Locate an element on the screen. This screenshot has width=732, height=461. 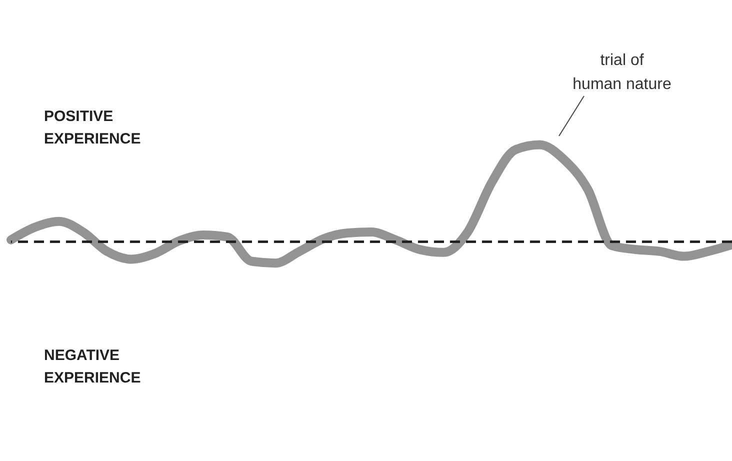
text: NEGATIVE EXPERIENCE is located at coordinates (92, 366).